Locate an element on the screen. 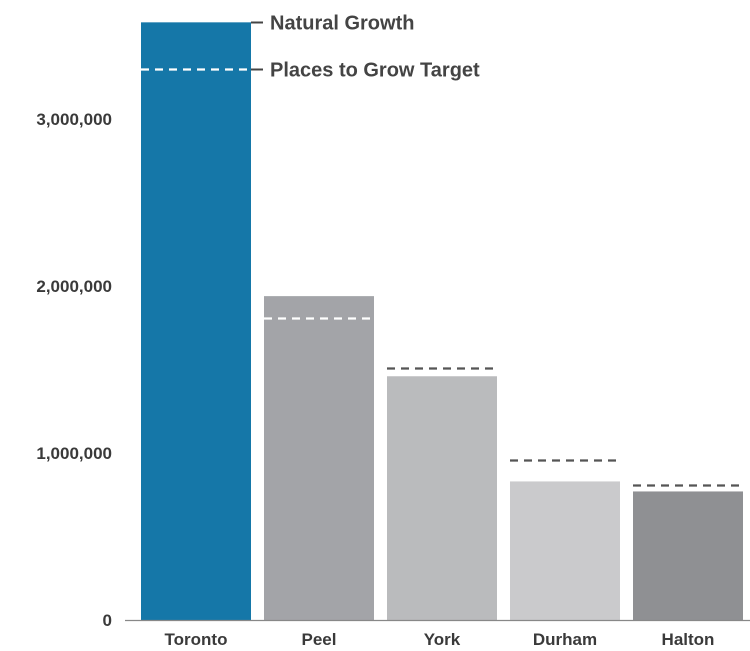  bar-halton is located at coordinates (688, 555).